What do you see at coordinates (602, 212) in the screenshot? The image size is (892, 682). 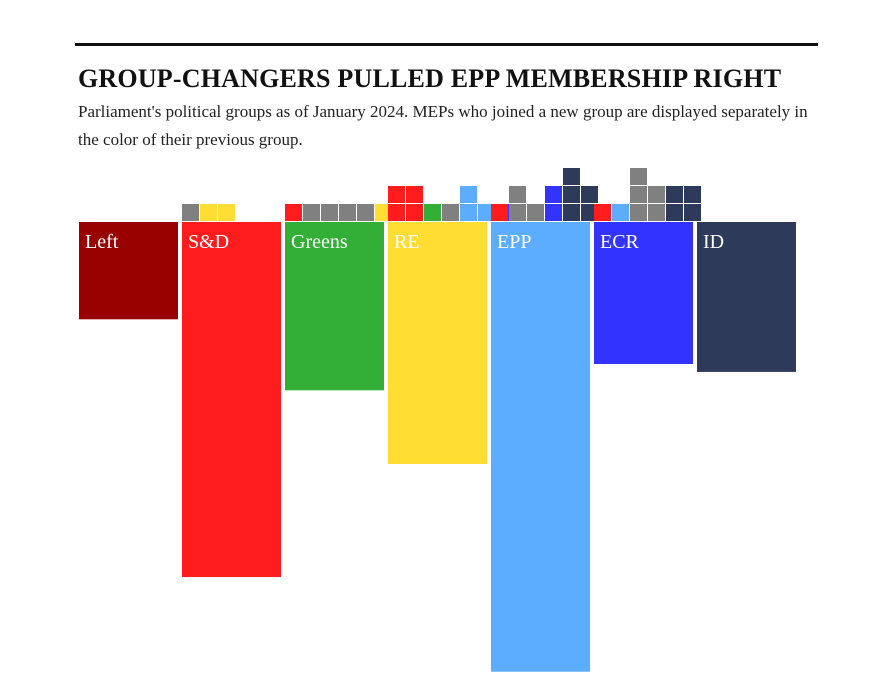 I see `switcher-ecr-from-s-d` at bounding box center [602, 212].